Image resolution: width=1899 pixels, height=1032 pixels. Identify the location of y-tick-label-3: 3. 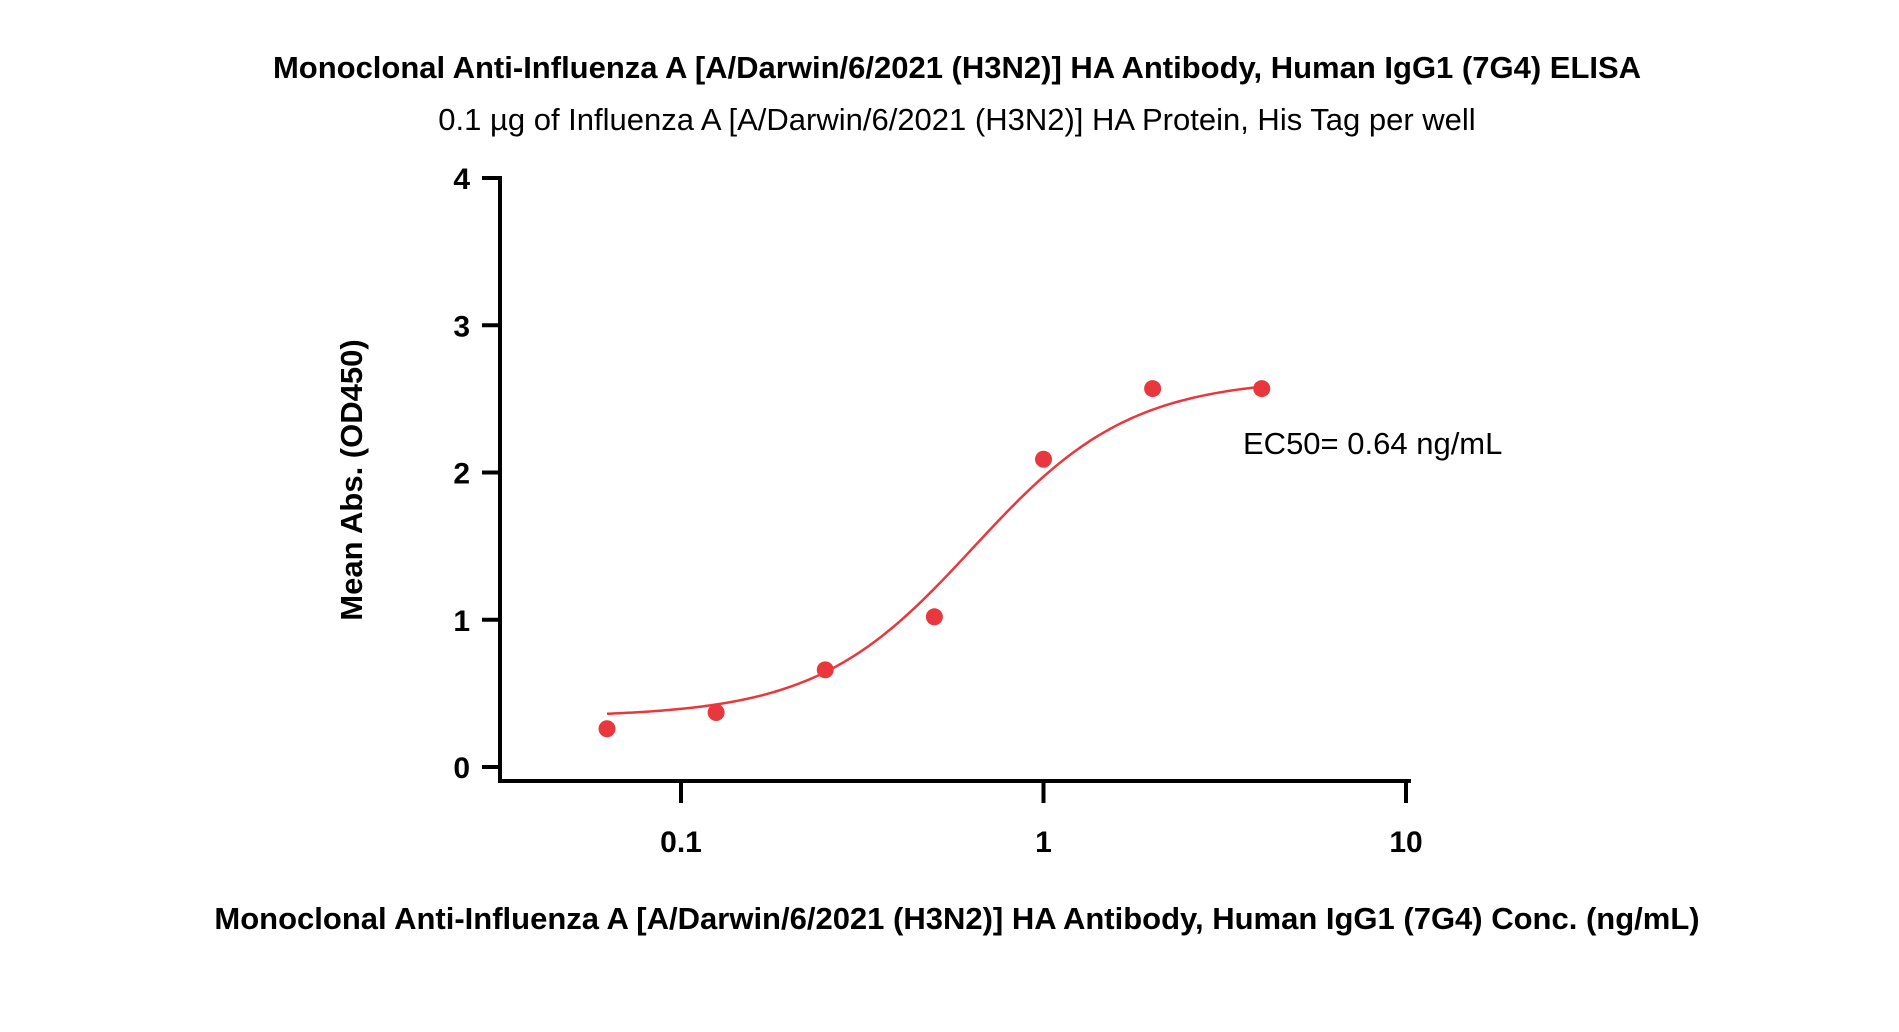
(461, 326).